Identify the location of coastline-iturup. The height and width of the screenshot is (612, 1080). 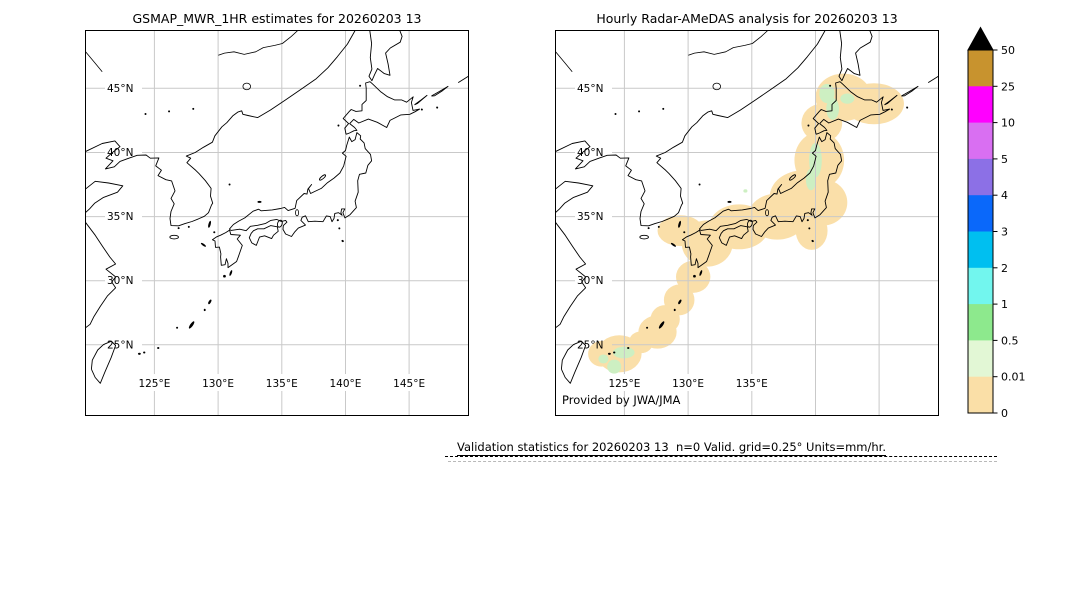
(910, 91).